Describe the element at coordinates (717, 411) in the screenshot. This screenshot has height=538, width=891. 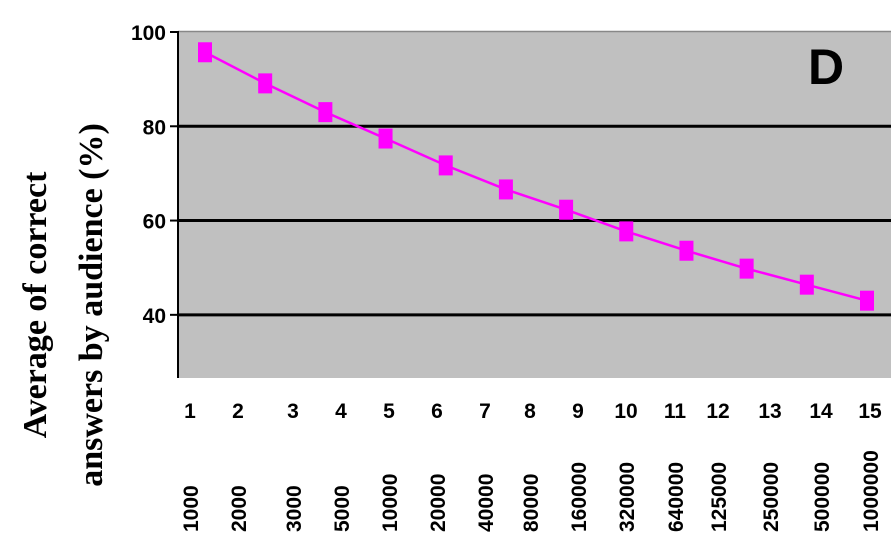
I see `x-category-label: 12` at that location.